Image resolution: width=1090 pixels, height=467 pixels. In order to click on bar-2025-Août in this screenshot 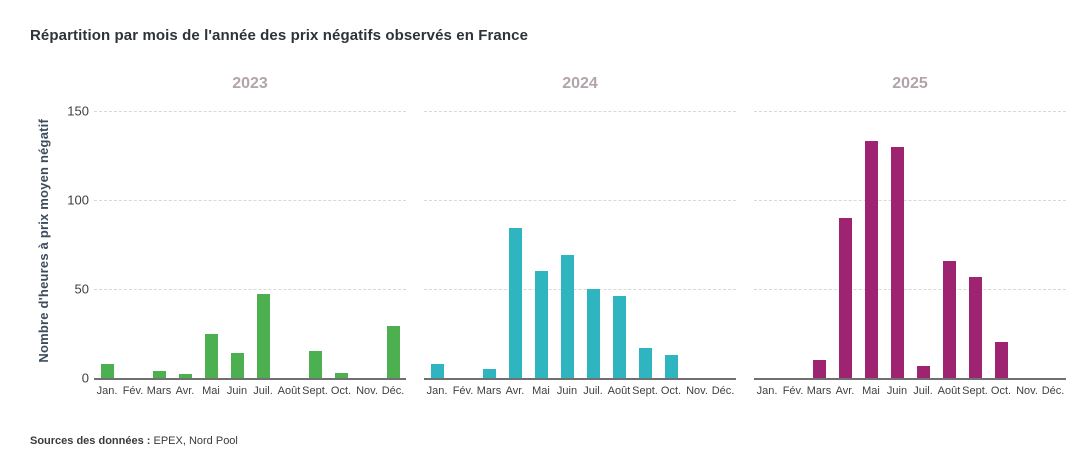, I will do `click(949, 319)`.